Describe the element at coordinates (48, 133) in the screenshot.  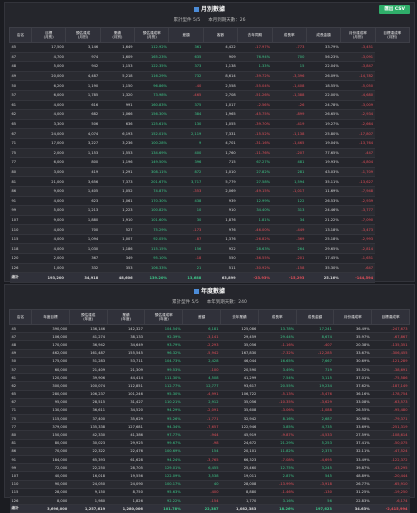
I see `cell: 24,000` at that location.